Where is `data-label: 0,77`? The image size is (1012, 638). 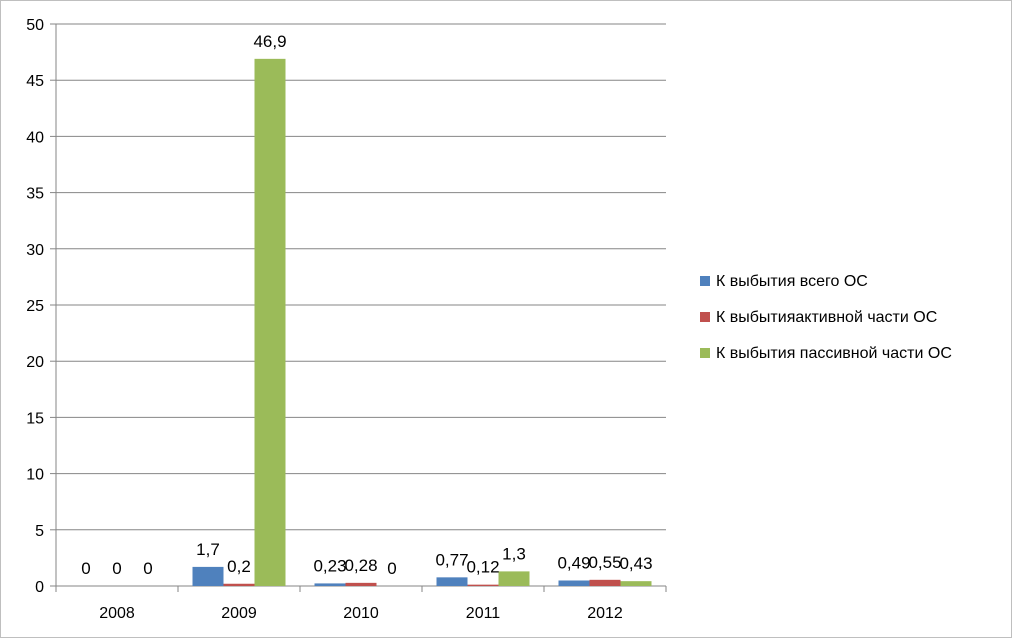 data-label: 0,77 is located at coordinates (451, 559).